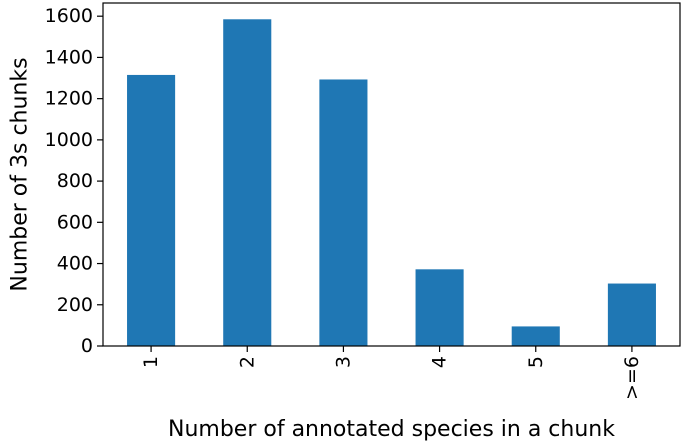  Describe the element at coordinates (247, 362) in the screenshot. I see `x-tick-label: 2` at that location.